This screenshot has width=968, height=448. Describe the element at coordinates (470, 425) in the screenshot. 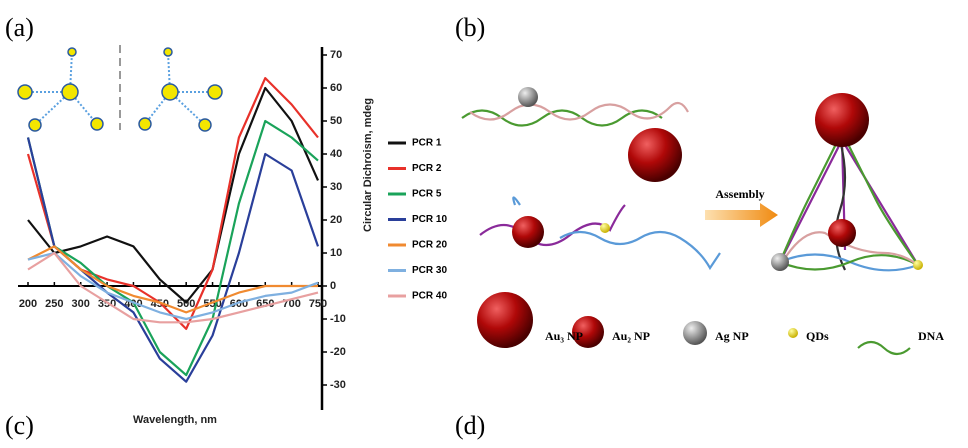

I see `panel-label: (d)` at that location.